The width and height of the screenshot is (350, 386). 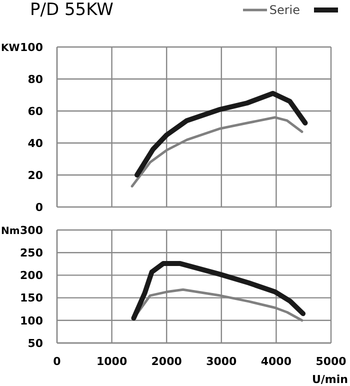 I want to click on y-tick-label: 60, so click(x=36, y=111).